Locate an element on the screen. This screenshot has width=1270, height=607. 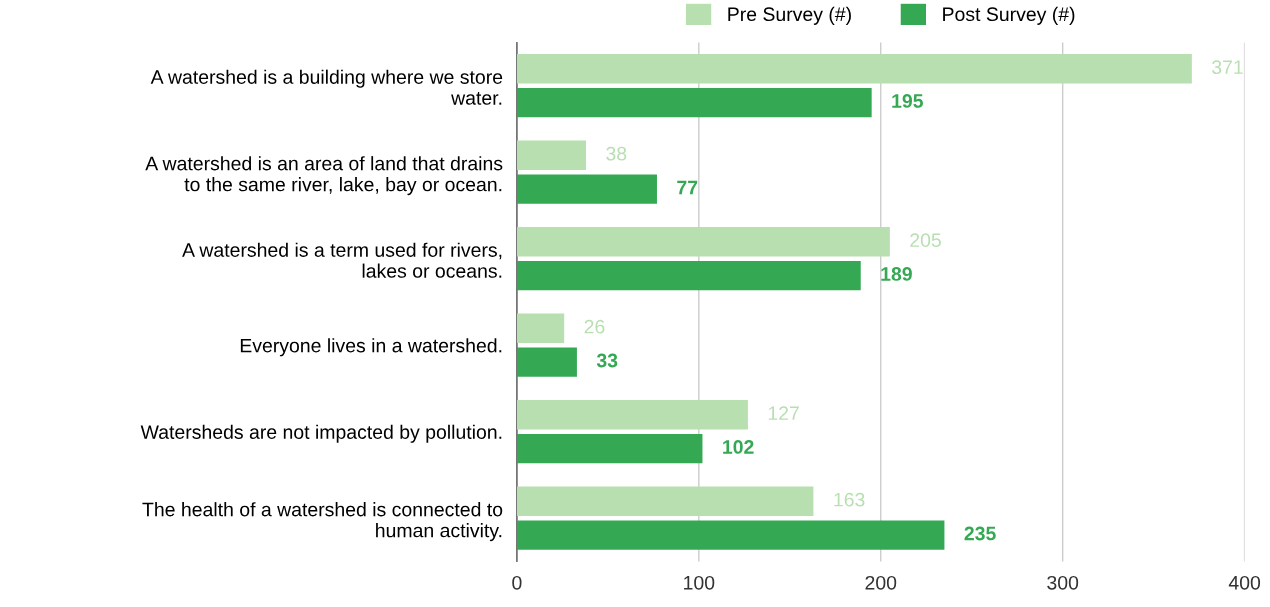
x-tick-label: 300 is located at coordinates (1063, 582).